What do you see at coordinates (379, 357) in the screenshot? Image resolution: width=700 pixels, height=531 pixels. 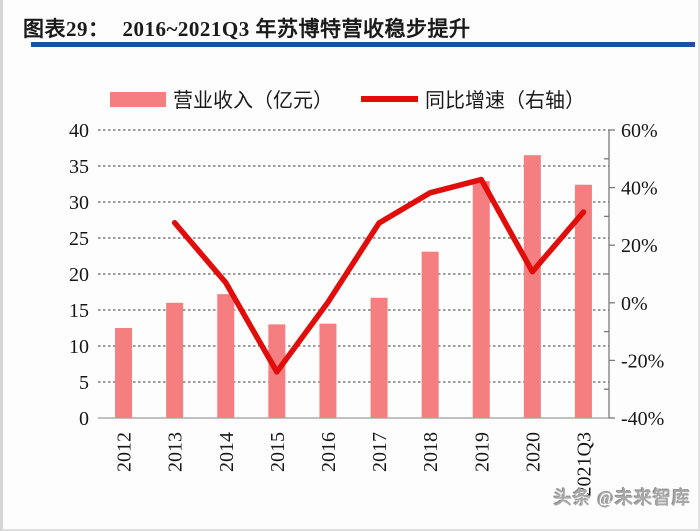 I see `bar-2017` at bounding box center [379, 357].